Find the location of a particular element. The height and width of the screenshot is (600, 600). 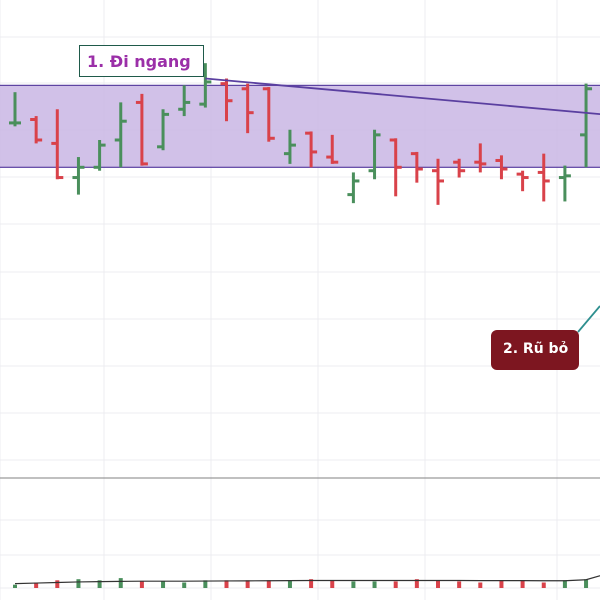

range-zone is located at coordinates (300, 126).